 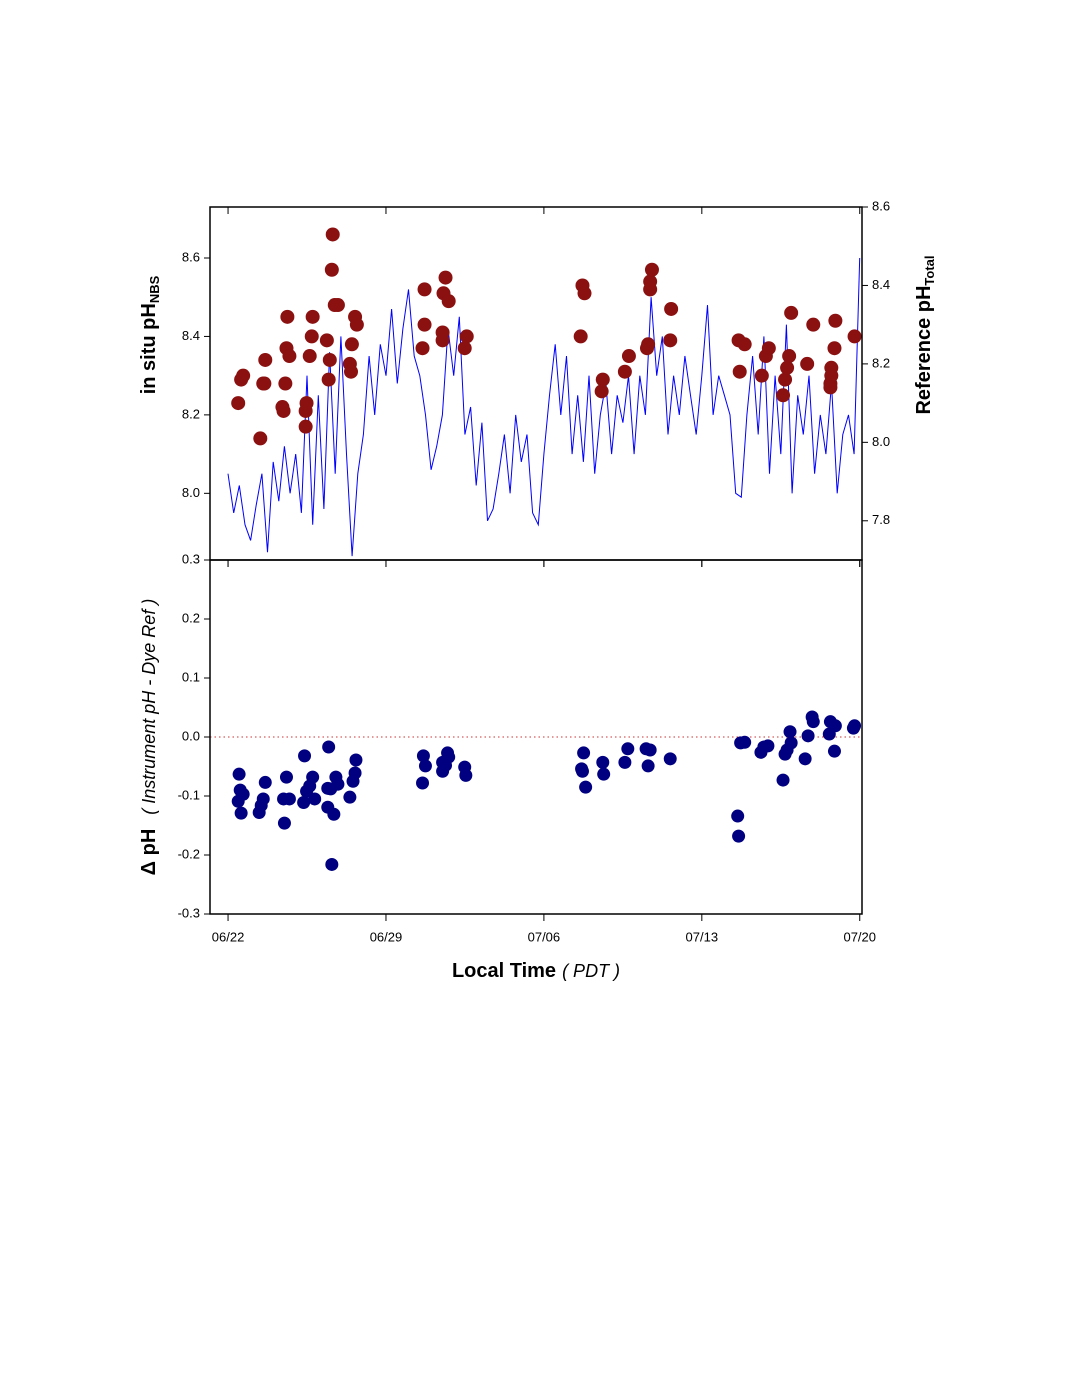 What do you see at coordinates (544, 936) in the screenshot?
I see `x-tick-label: 07/06` at bounding box center [544, 936].